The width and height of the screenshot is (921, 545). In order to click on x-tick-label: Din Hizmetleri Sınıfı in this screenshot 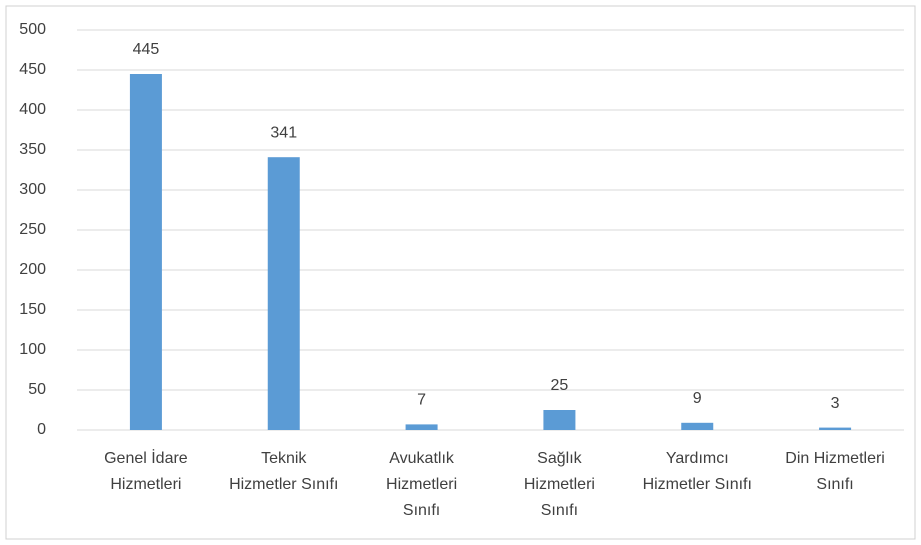, I will do `click(835, 471)`.